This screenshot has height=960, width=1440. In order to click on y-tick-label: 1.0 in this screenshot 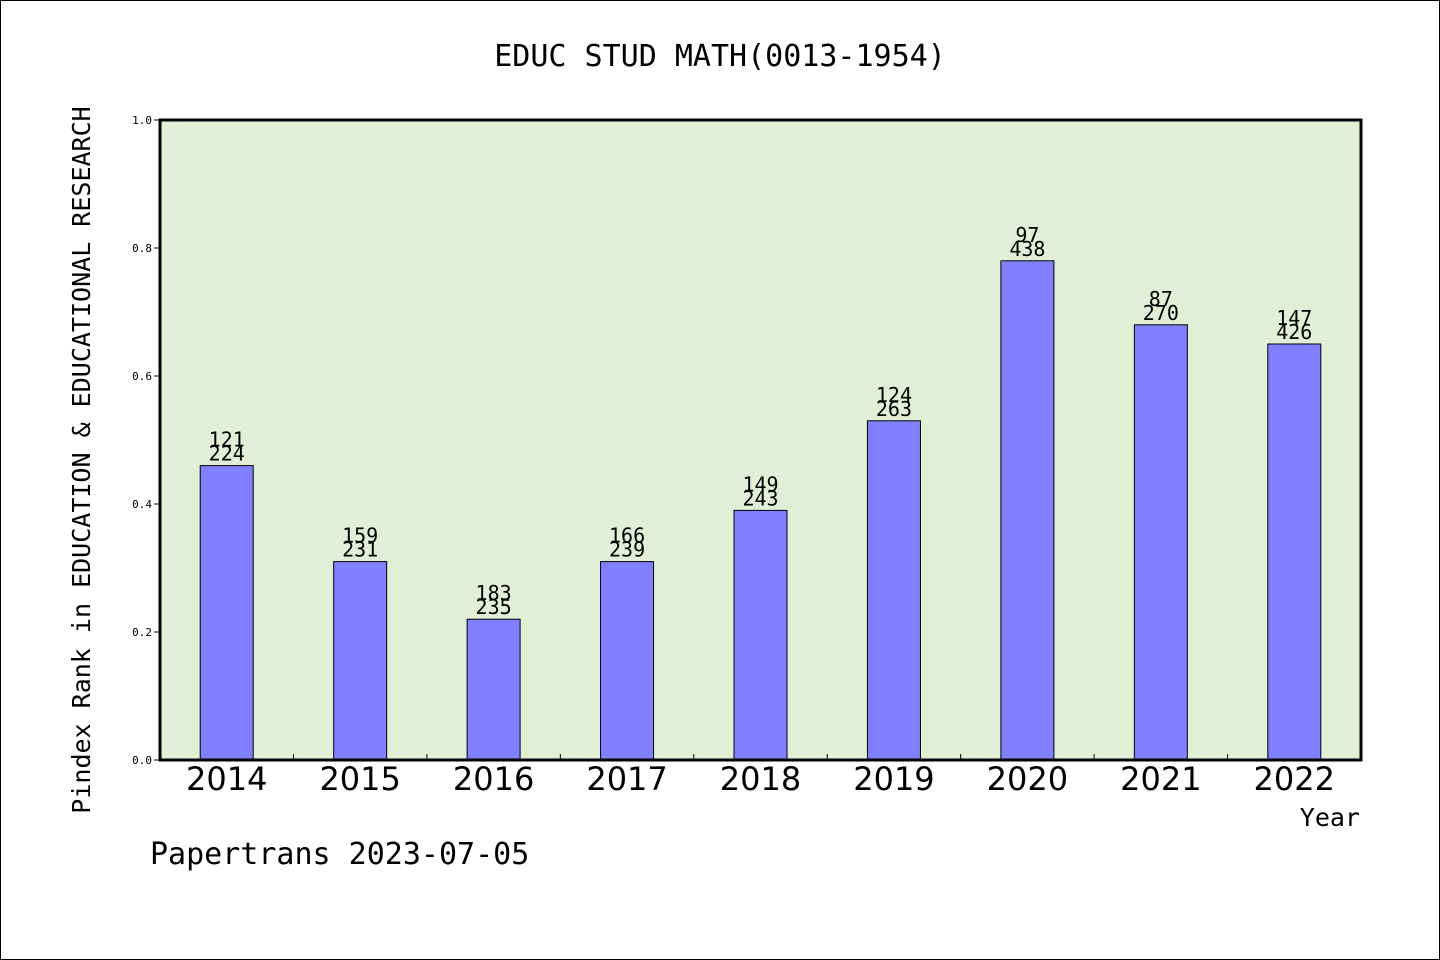, I will do `click(142, 120)`.